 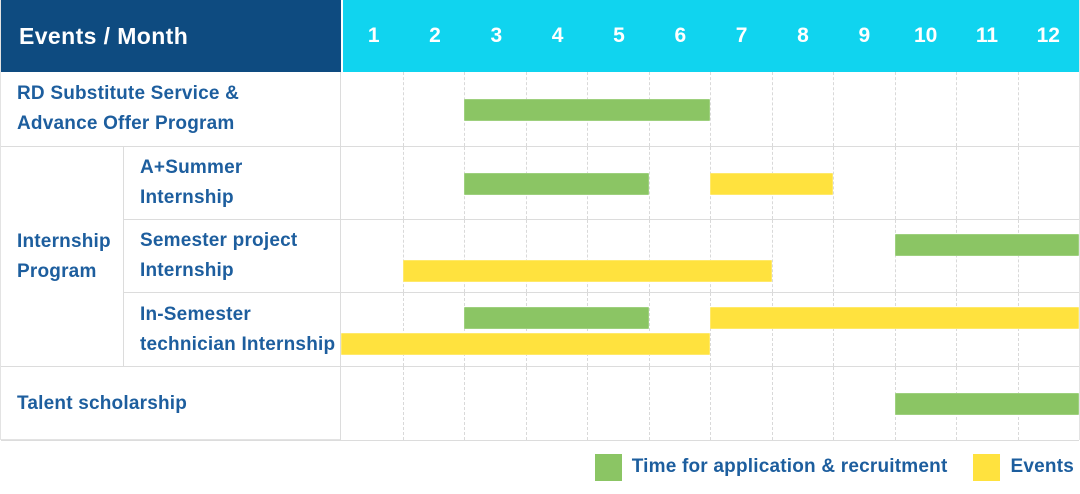 I want to click on legend-application-label: Time for application & recruitment, so click(x=789, y=466).